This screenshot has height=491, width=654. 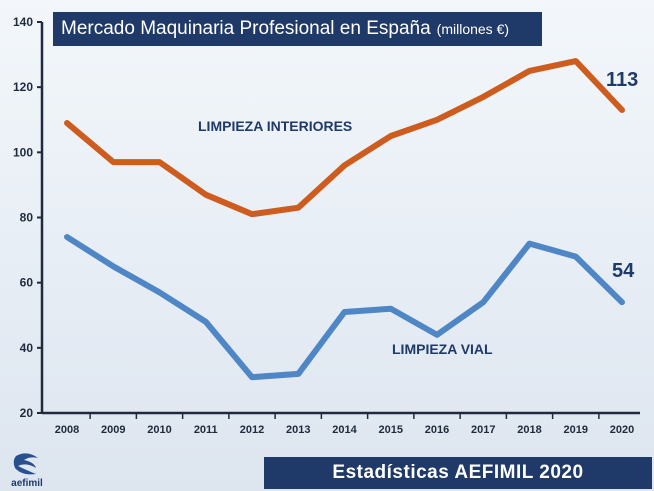 What do you see at coordinates (391, 430) in the screenshot?
I see `x-tick-label: 2015` at bounding box center [391, 430].